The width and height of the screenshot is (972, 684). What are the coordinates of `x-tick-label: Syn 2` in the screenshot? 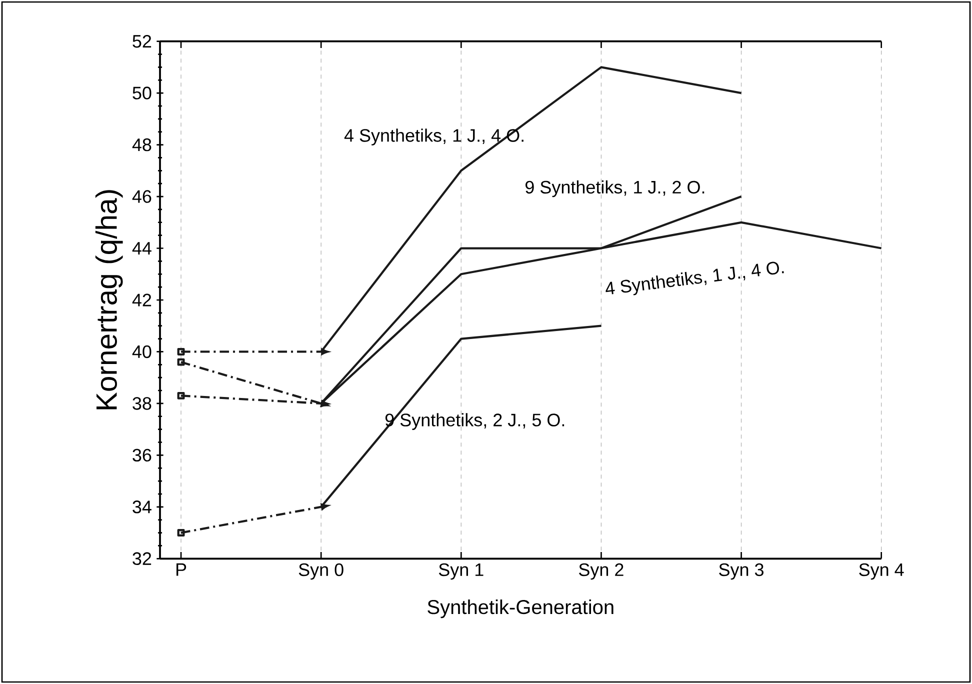 It's located at (601, 571).